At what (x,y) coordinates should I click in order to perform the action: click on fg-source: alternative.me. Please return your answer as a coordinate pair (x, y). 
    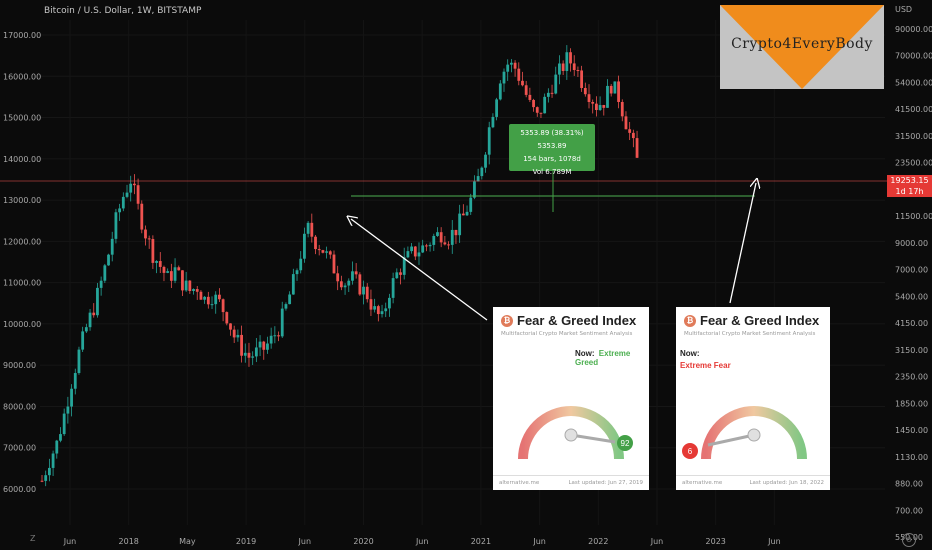
    Looking at the image, I should click on (519, 483).